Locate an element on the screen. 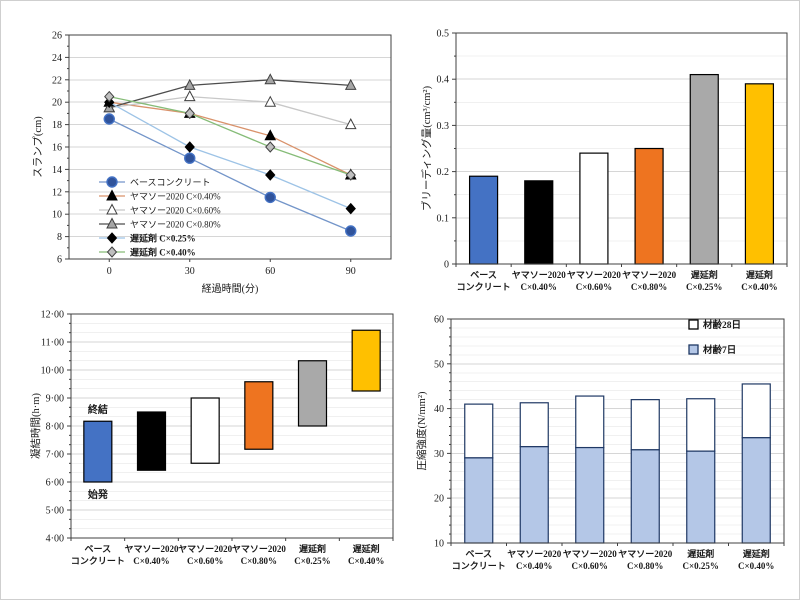  legend-label: ベースコンクリート is located at coordinates (170, 183).